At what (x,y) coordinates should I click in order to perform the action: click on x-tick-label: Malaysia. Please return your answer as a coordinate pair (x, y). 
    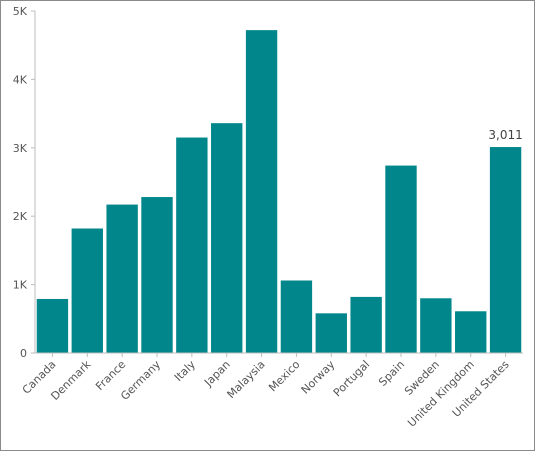
    Looking at the image, I should click on (246, 379).